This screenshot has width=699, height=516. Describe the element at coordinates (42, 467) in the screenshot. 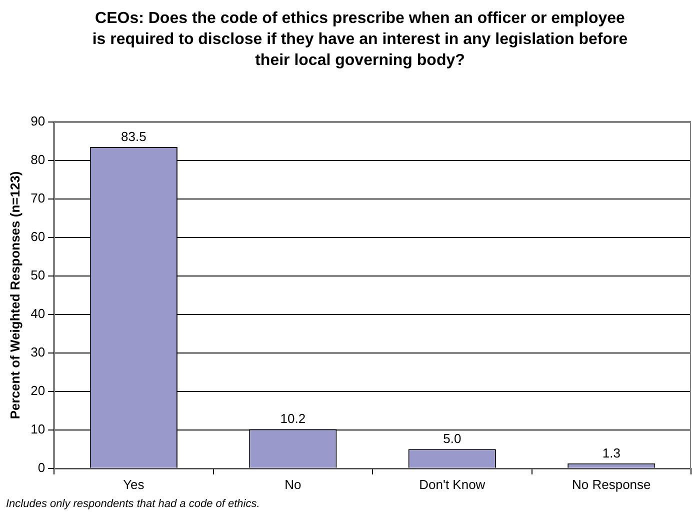

I see `y-tick-label: 0` at that location.